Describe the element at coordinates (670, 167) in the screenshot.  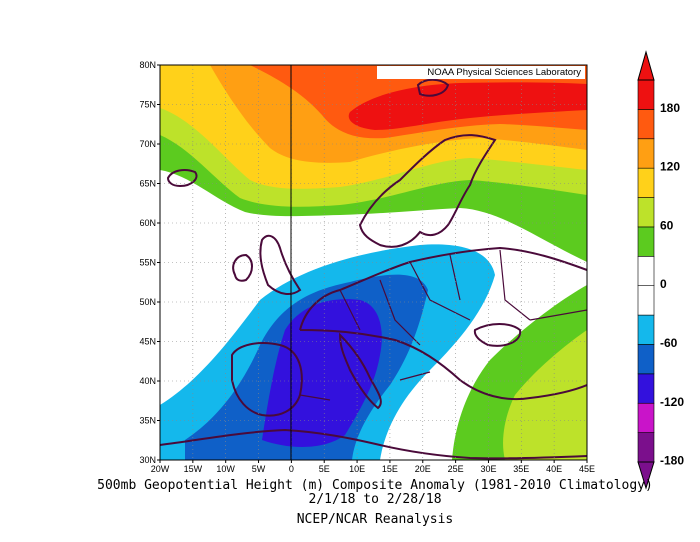
I see `colorbar-label: 120` at that location.